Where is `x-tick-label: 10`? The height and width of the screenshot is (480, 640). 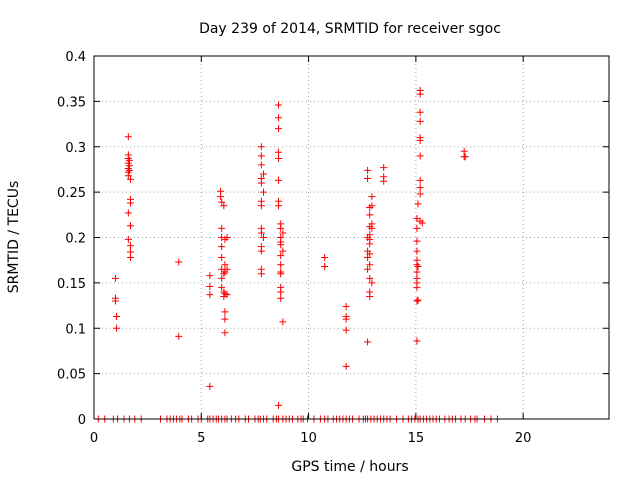 x-tick-label: 10 is located at coordinates (308, 438).